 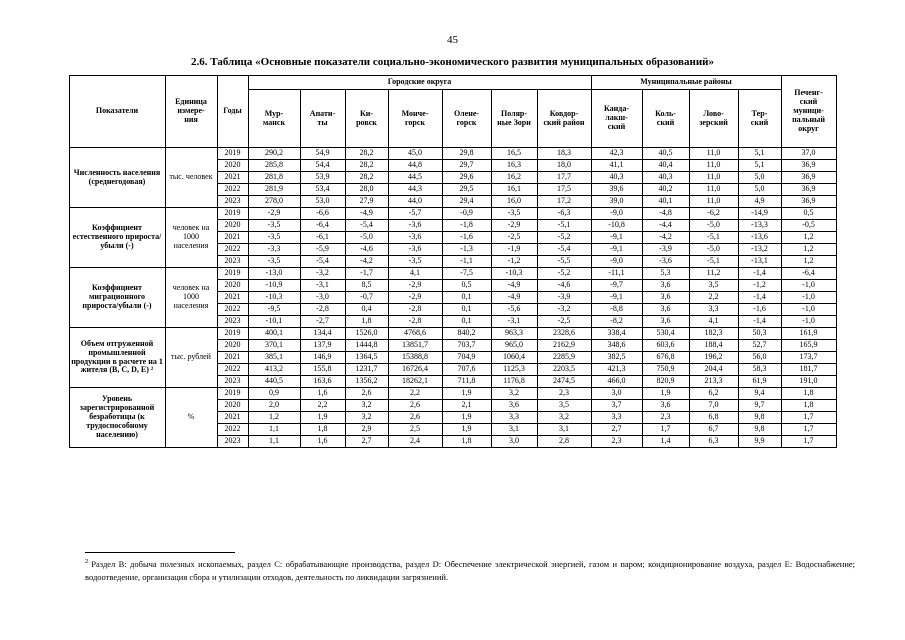 What do you see at coordinates (759, 417) in the screenshot?
I see `value-cell: 9,8` at bounding box center [759, 417].